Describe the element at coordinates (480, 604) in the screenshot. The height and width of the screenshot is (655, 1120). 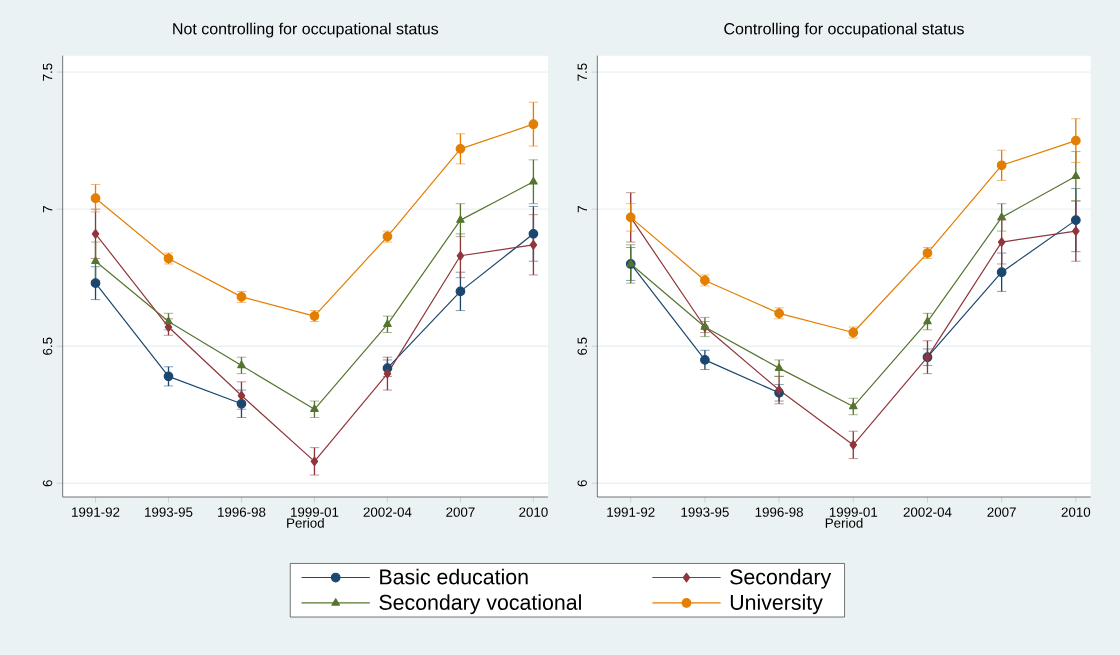
I see `legend-label: Secondary vocational` at that location.